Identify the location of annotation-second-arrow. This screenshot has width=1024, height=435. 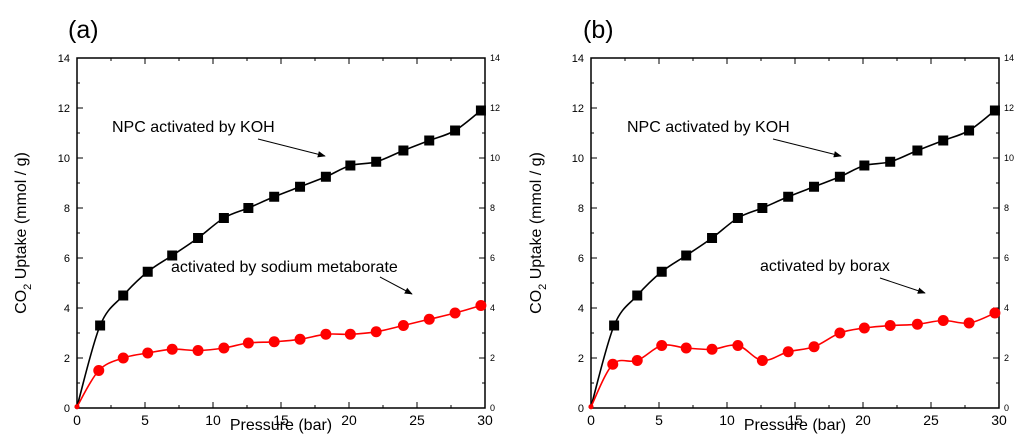
(902, 285).